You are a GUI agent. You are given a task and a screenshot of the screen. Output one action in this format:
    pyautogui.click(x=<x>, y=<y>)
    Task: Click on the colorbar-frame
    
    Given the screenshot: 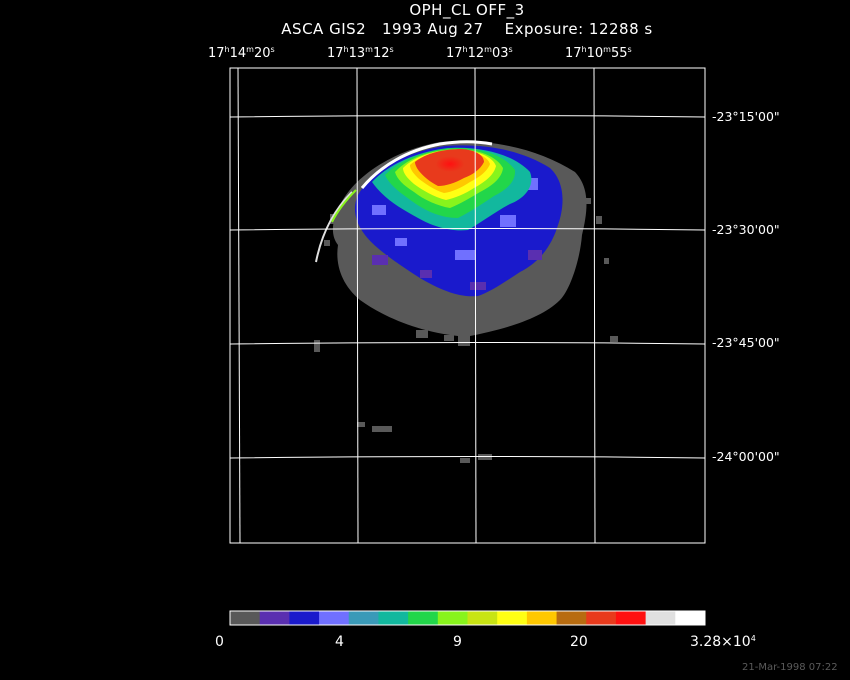 What is the action you would take?
    pyautogui.click(x=467, y=618)
    